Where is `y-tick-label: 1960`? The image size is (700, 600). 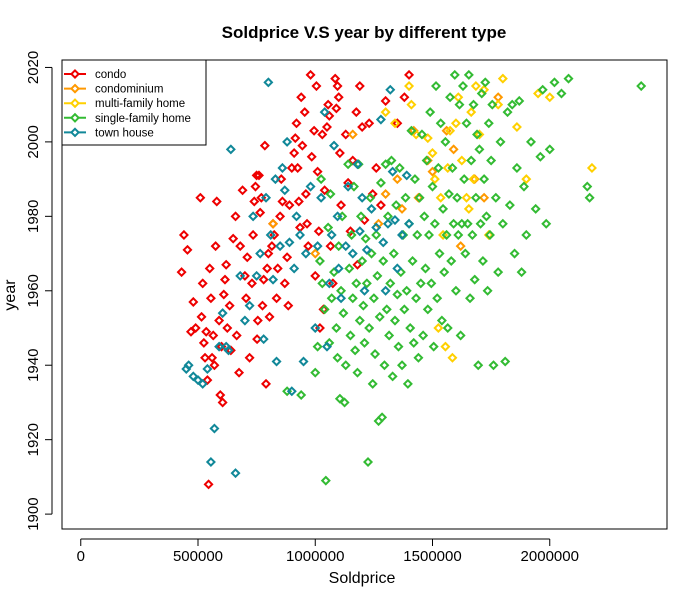
y-tick-label: 1960 is located at coordinates (33, 290).